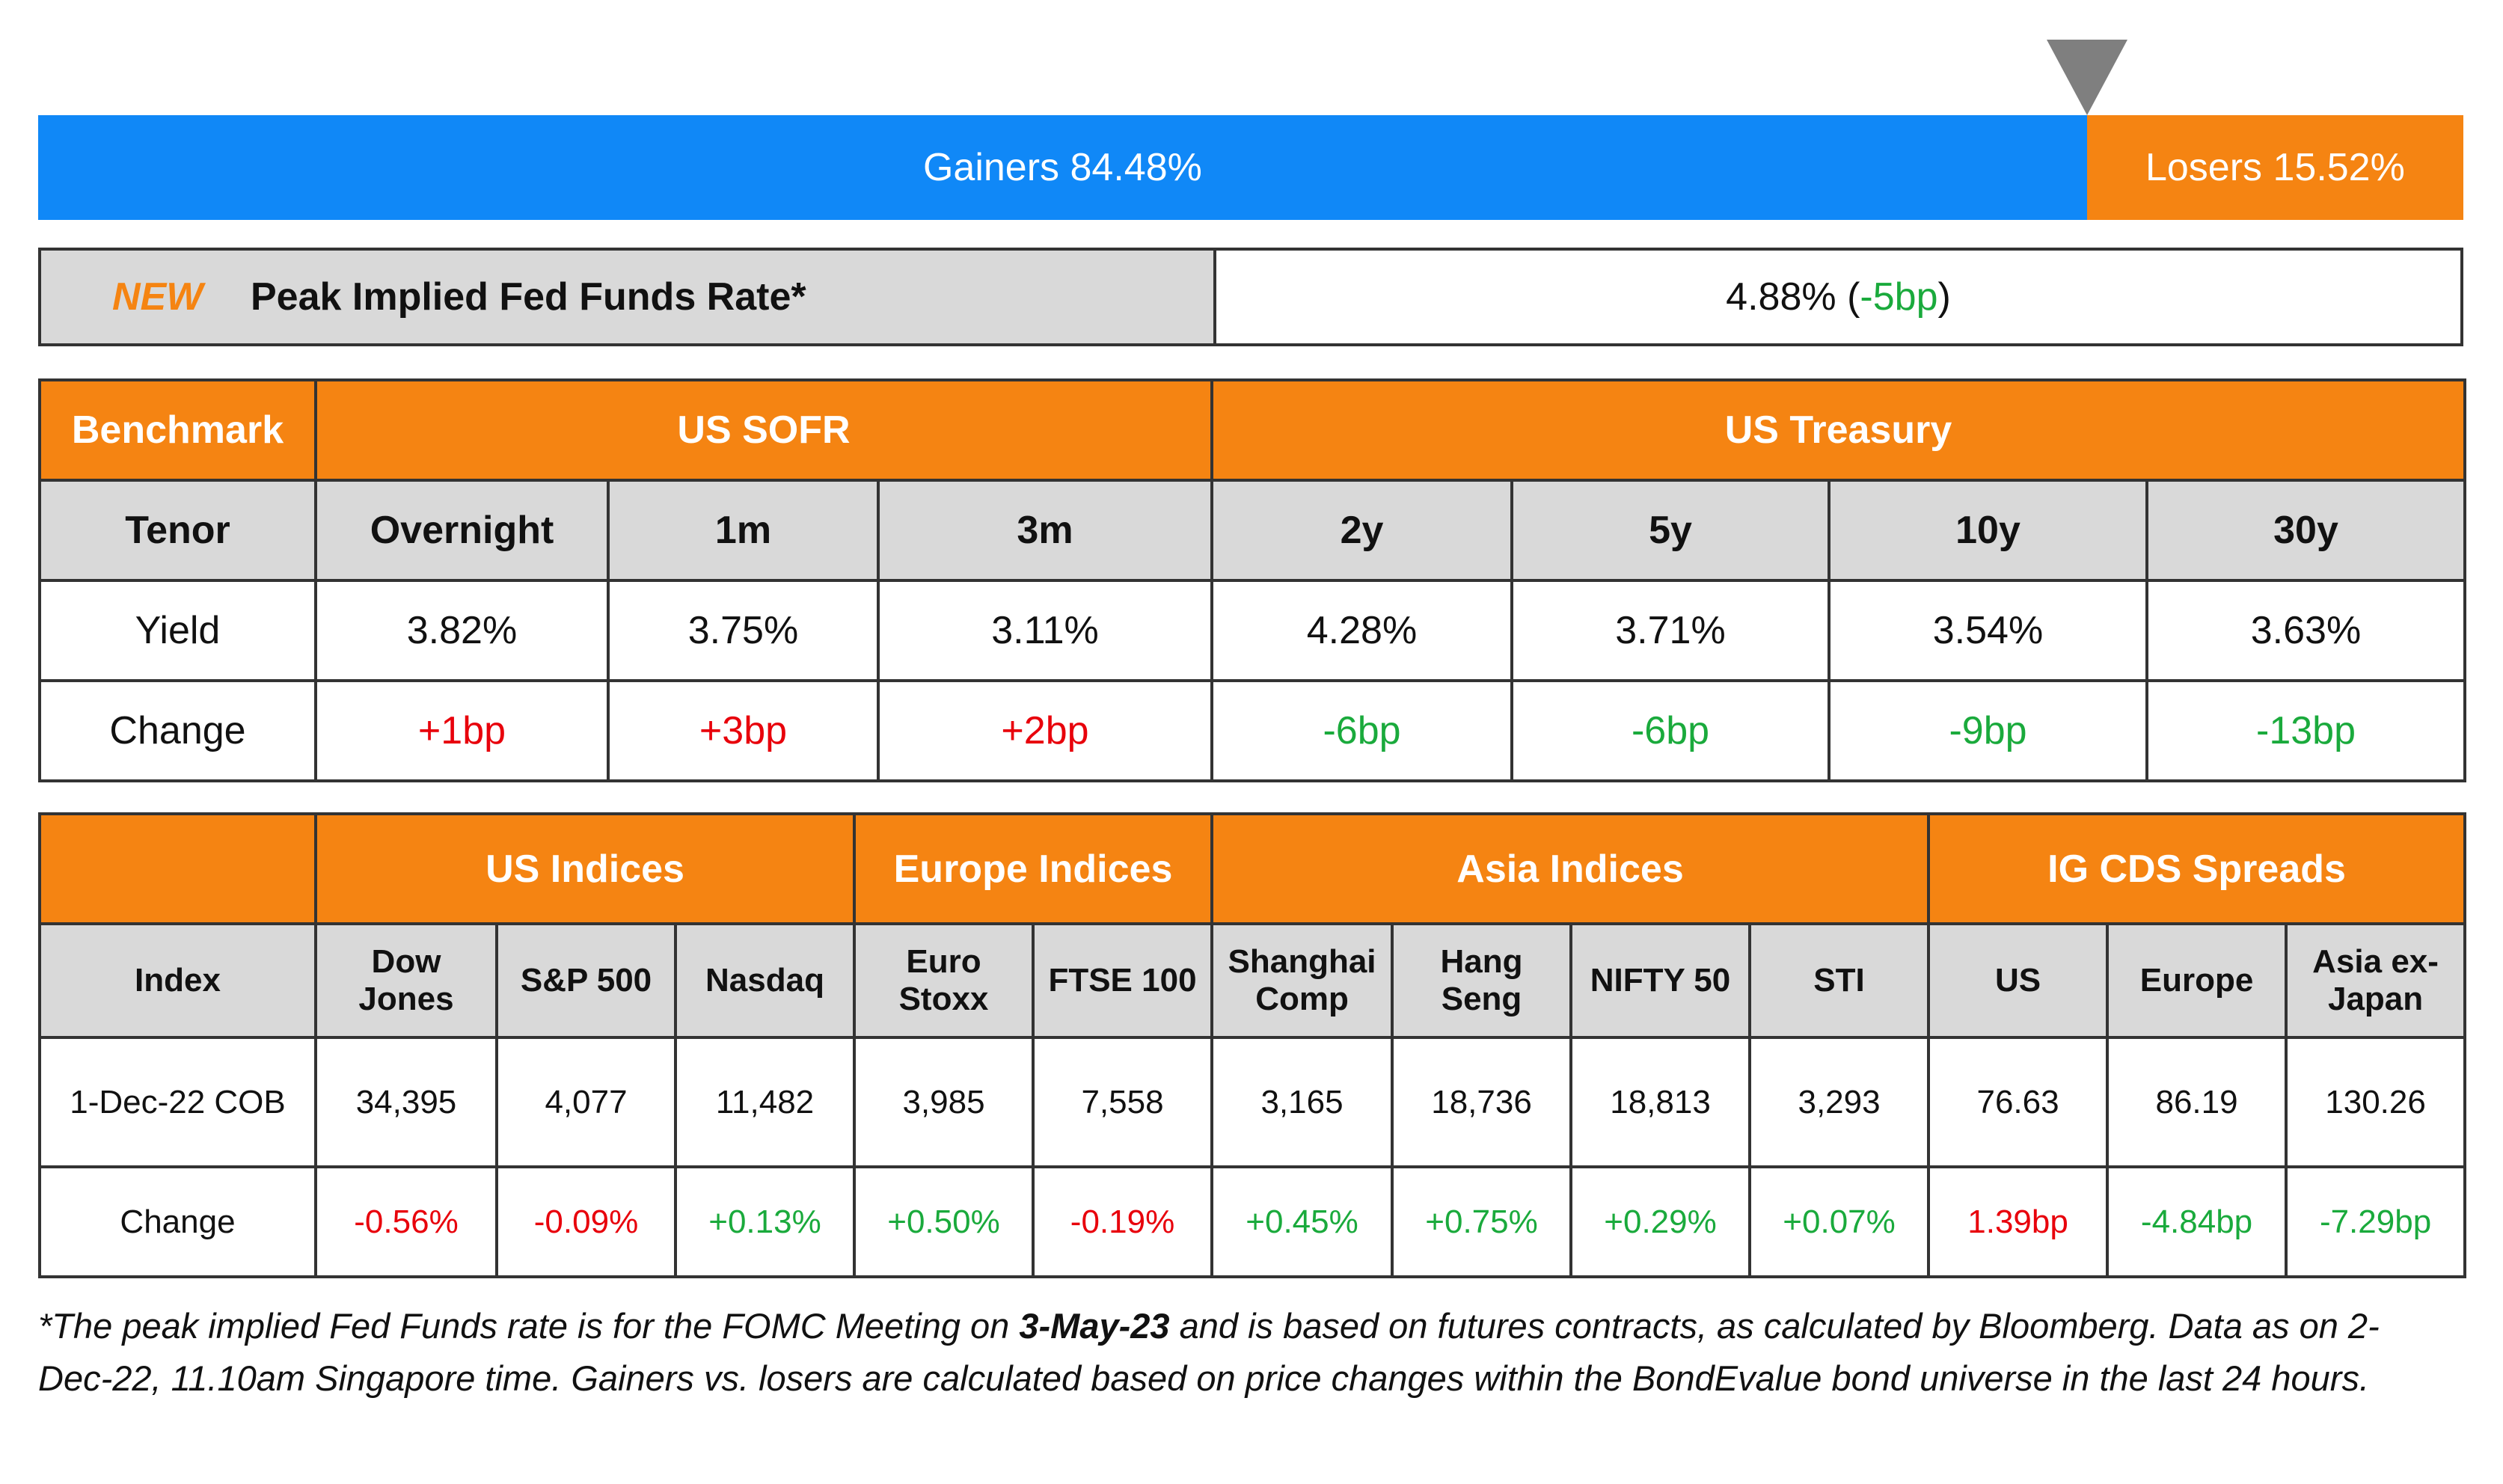 The image size is (2503, 1484). Describe the element at coordinates (2197, 1102) in the screenshot. I see `cob-row-cell: 86.19` at that location.